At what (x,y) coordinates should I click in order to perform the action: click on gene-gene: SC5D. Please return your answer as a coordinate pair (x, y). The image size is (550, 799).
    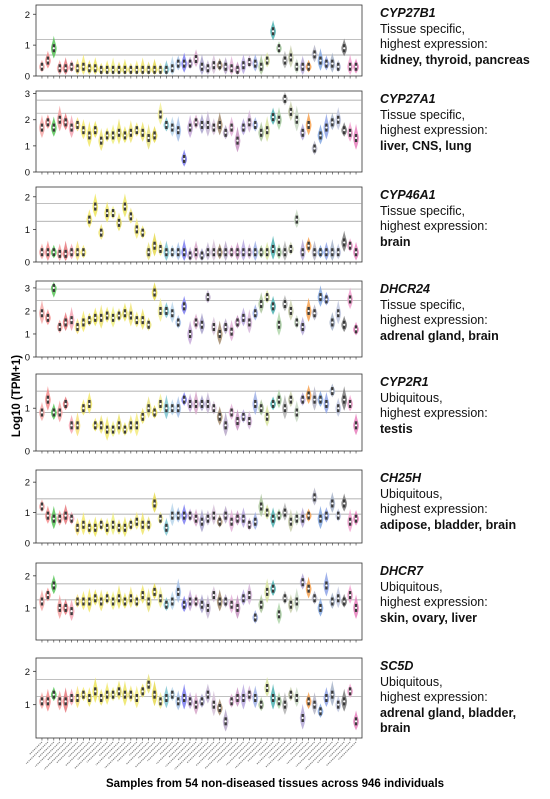
    Looking at the image, I should click on (397, 666).